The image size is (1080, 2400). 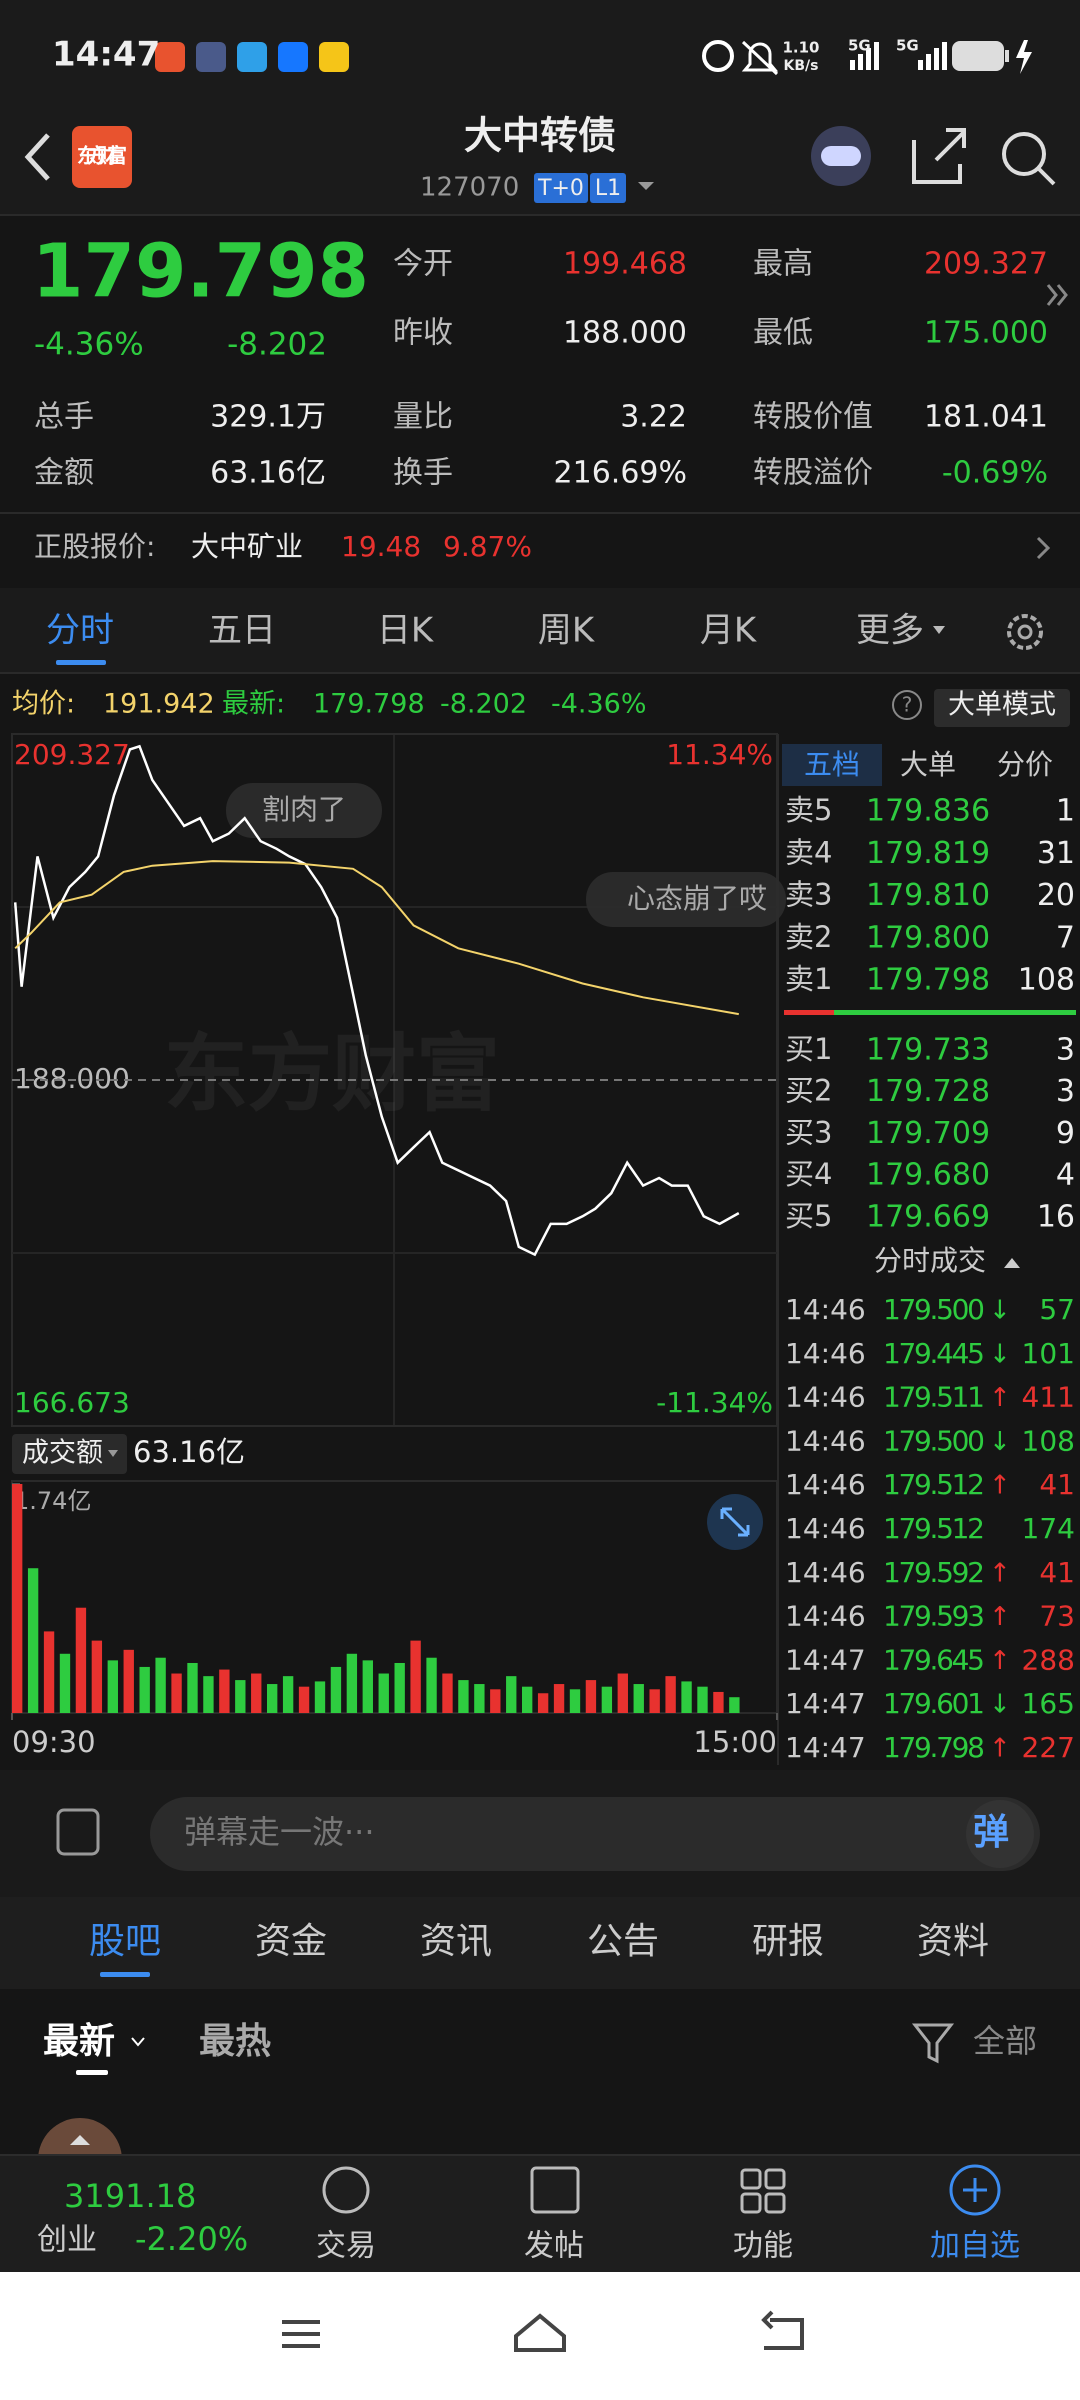 What do you see at coordinates (346, 2190) in the screenshot?
I see `trade-icon` at bounding box center [346, 2190].